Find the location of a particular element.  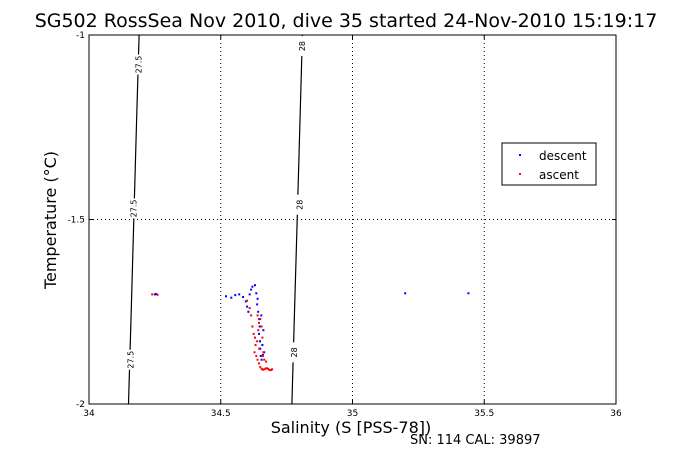

y-tick-label: -2 is located at coordinates (80, 405).